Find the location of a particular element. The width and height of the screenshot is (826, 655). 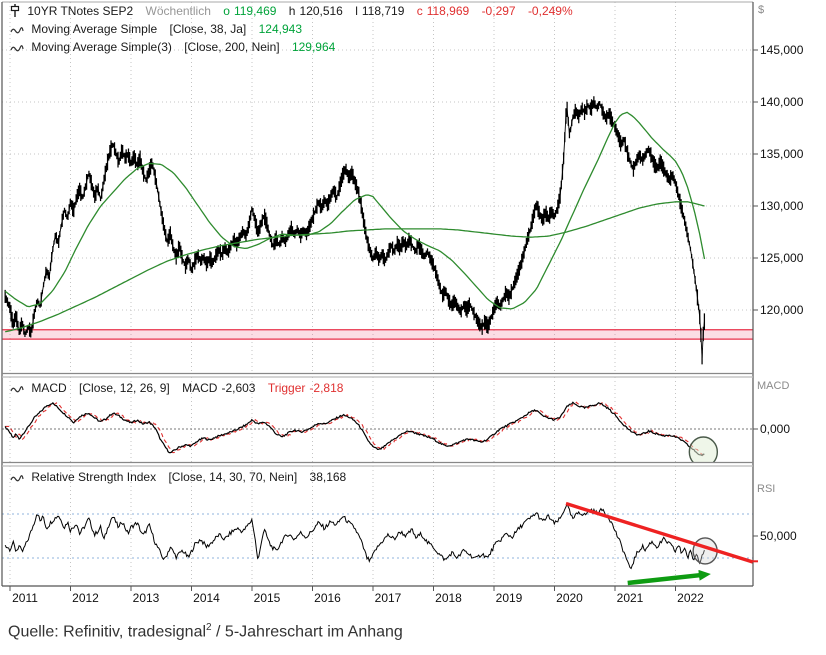

close-value: 118,969 is located at coordinates (448, 11).